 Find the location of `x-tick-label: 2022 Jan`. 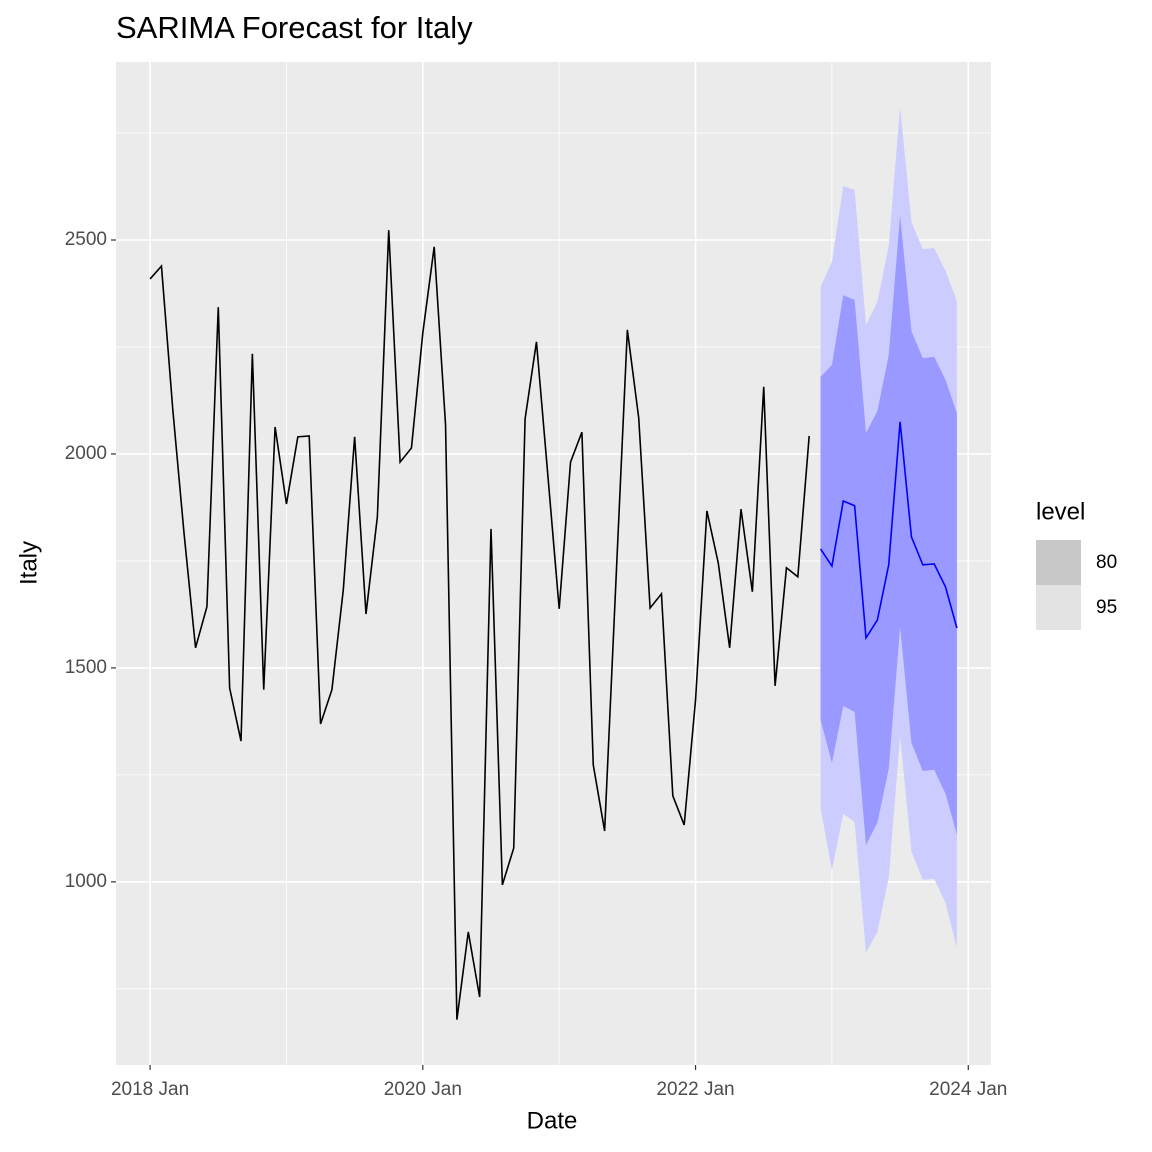

x-tick-label: 2022 Jan is located at coordinates (695, 1089).